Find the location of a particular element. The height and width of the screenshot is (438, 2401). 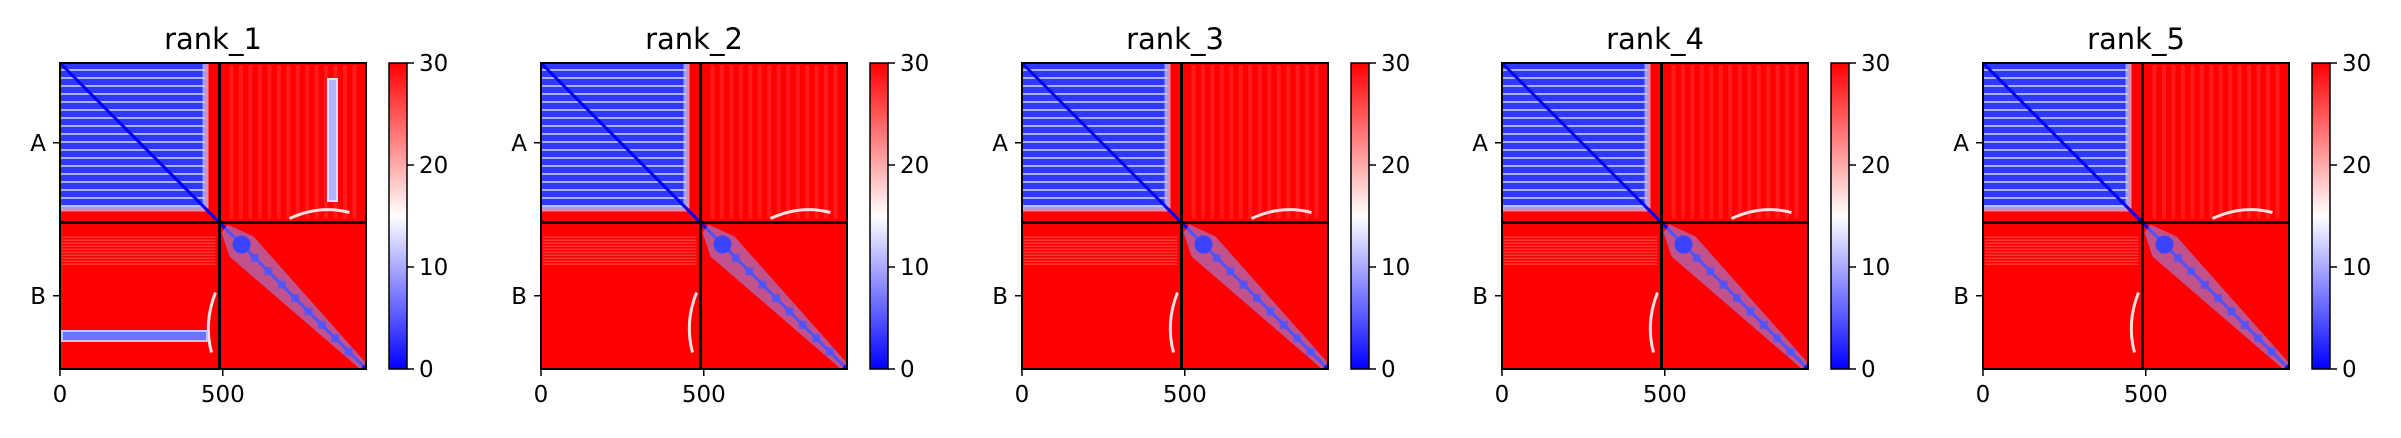

colorbar-tick-label: 30 is located at coordinates (2356, 64).